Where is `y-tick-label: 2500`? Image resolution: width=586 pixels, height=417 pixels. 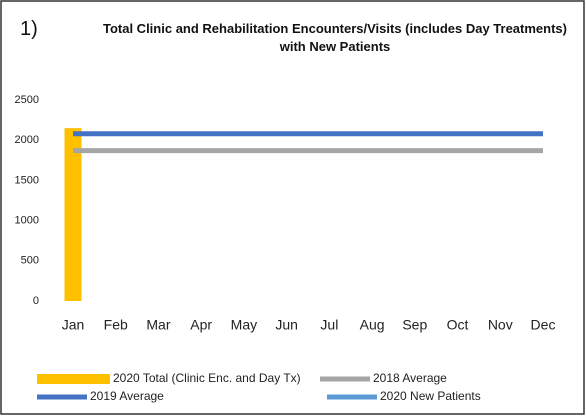
y-tick-label: 2500 is located at coordinates (27, 100).